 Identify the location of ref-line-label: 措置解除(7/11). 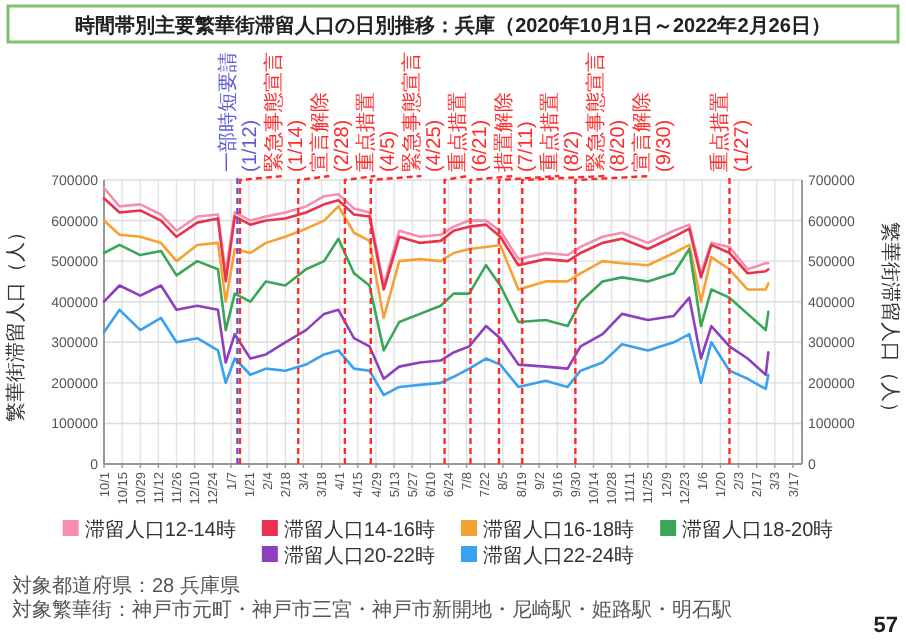
(515, 132).